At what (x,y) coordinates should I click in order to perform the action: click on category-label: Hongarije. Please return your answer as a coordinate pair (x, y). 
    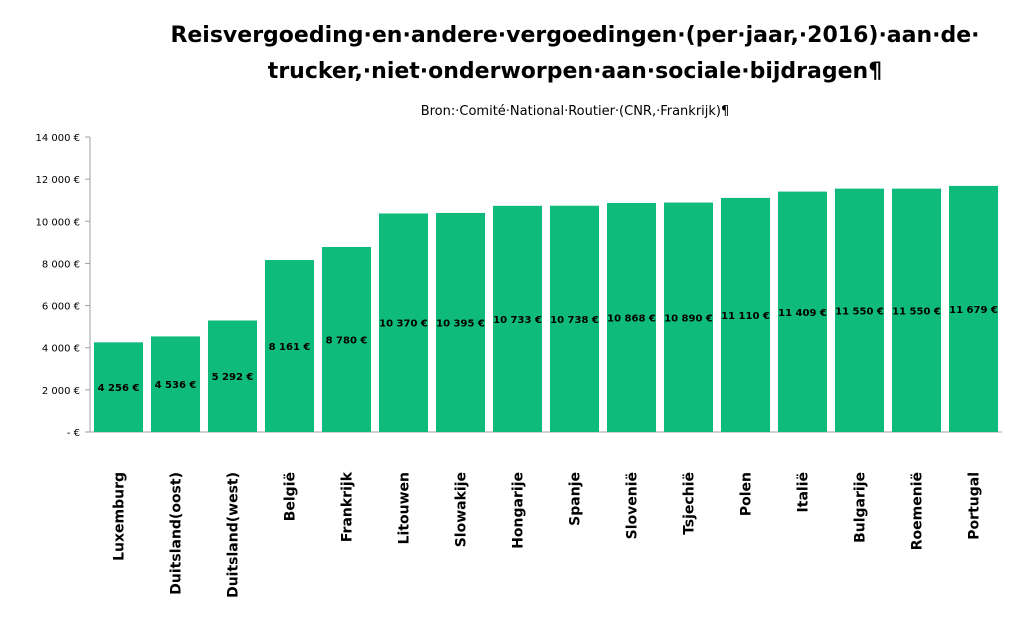
    Looking at the image, I should click on (519, 510).